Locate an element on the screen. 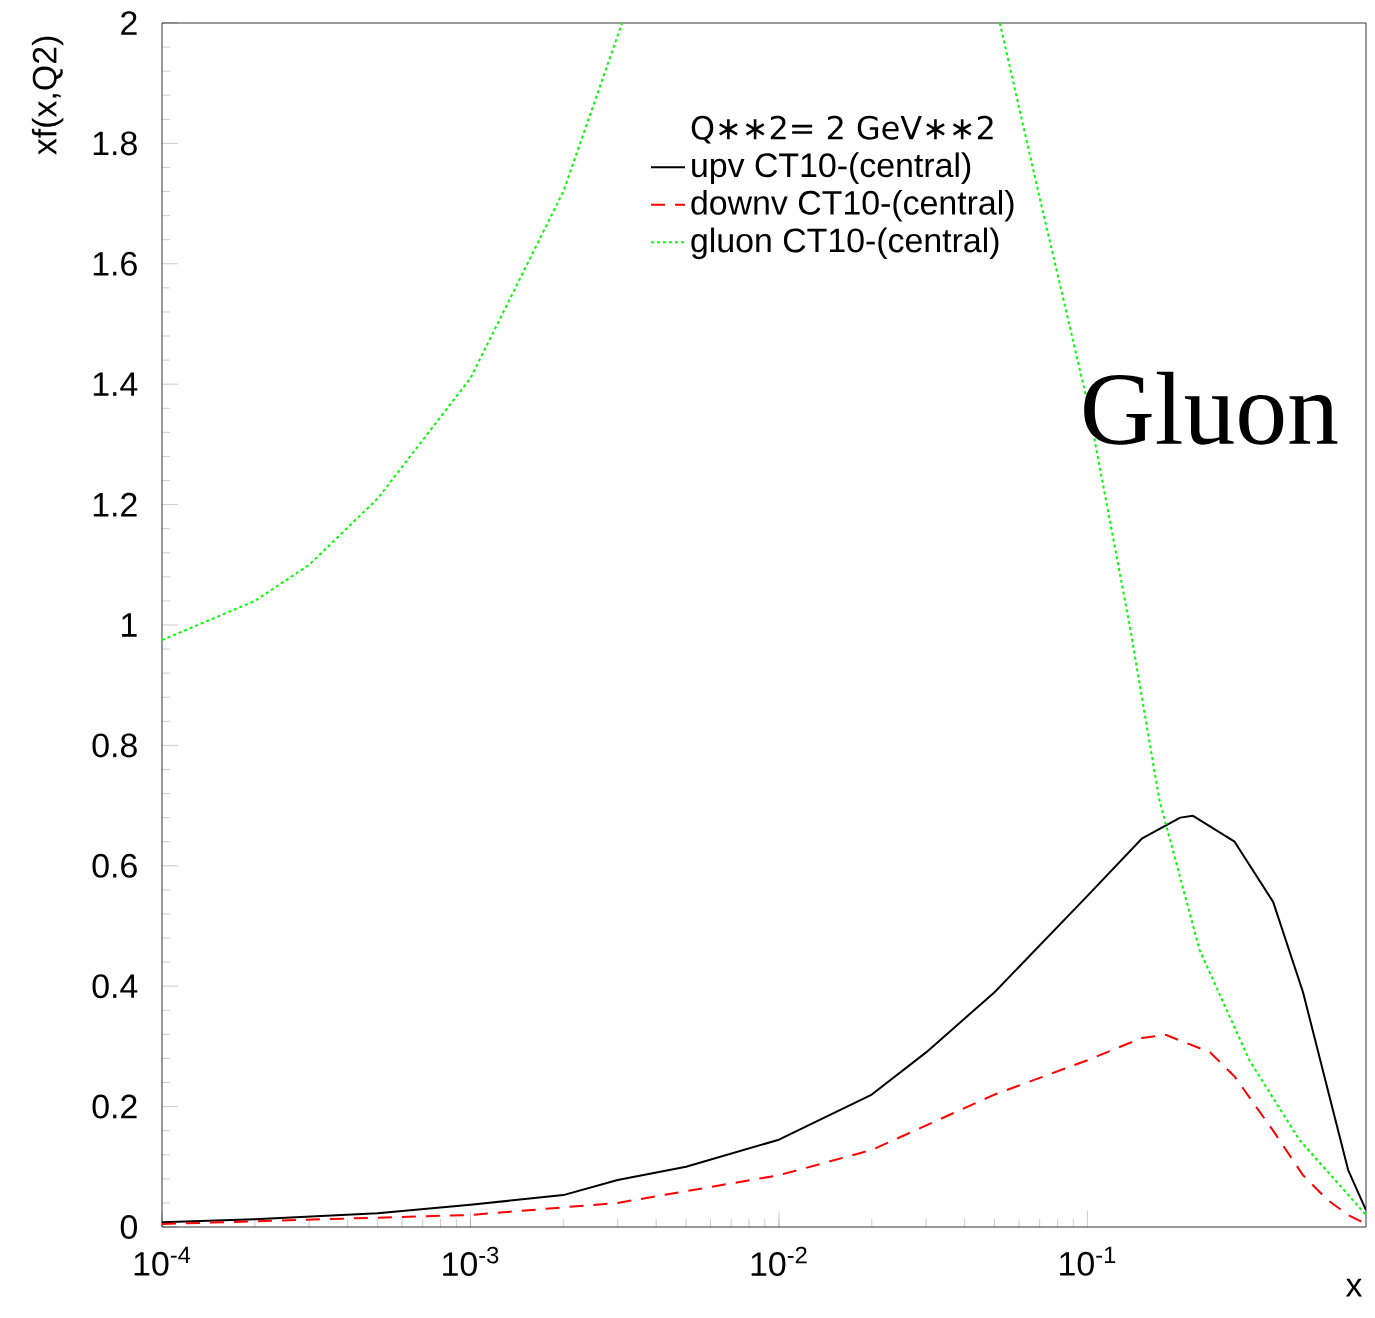 The width and height of the screenshot is (1375, 1318). y-tick-label: 1.4 is located at coordinates (115, 384).